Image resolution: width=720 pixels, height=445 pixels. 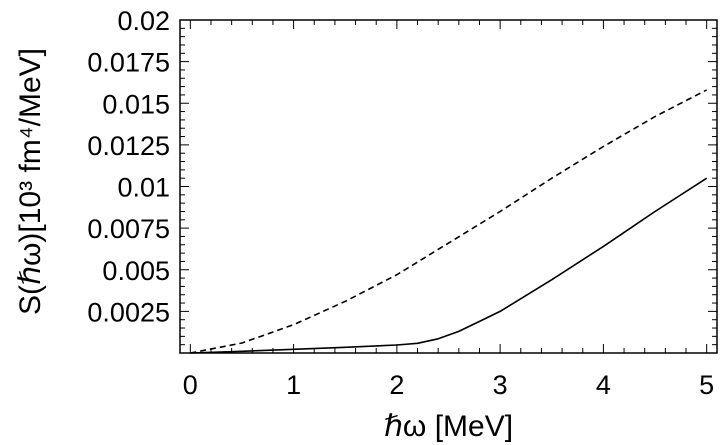 What do you see at coordinates (128, 146) in the screenshot?
I see `y-tick-label: 0.0125` at bounding box center [128, 146].